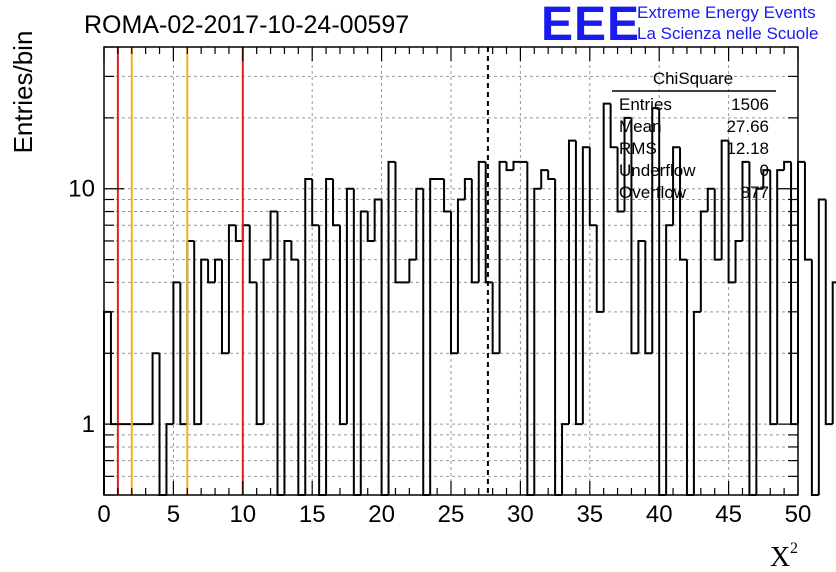 Image resolution: width=836 pixels, height=572 pixels. I want to click on y-tick-label: 1, so click(88, 424).